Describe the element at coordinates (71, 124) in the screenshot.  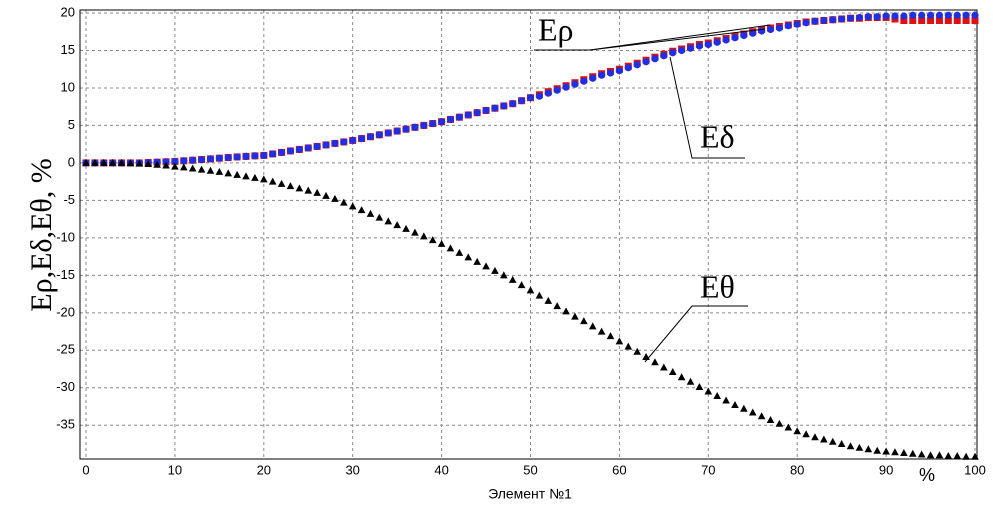
I see `y-tick-label: 5` at that location.